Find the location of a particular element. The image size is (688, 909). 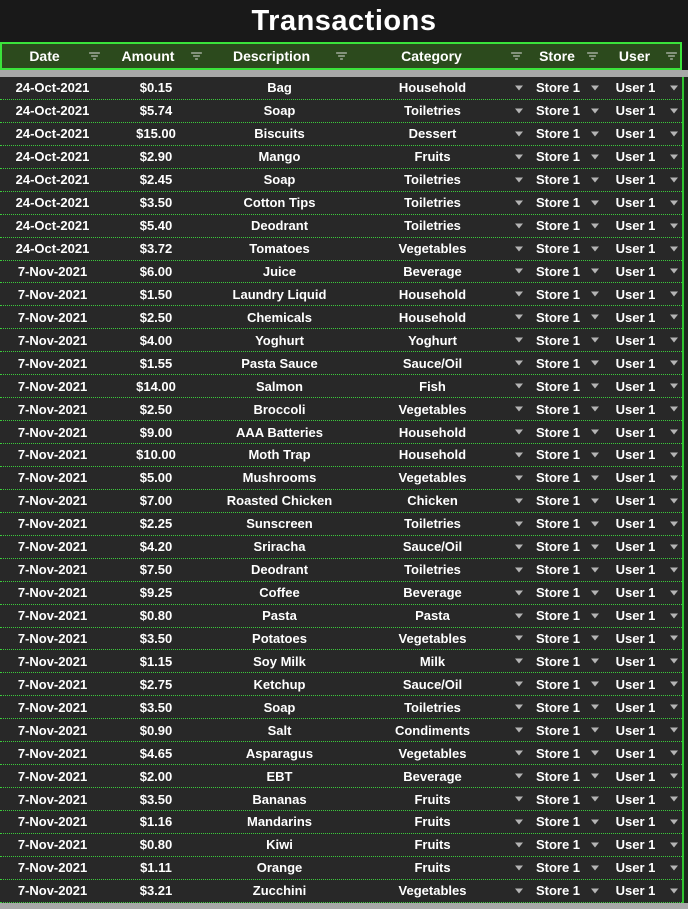

cell-description: Mandarins is located at coordinates (279, 822).